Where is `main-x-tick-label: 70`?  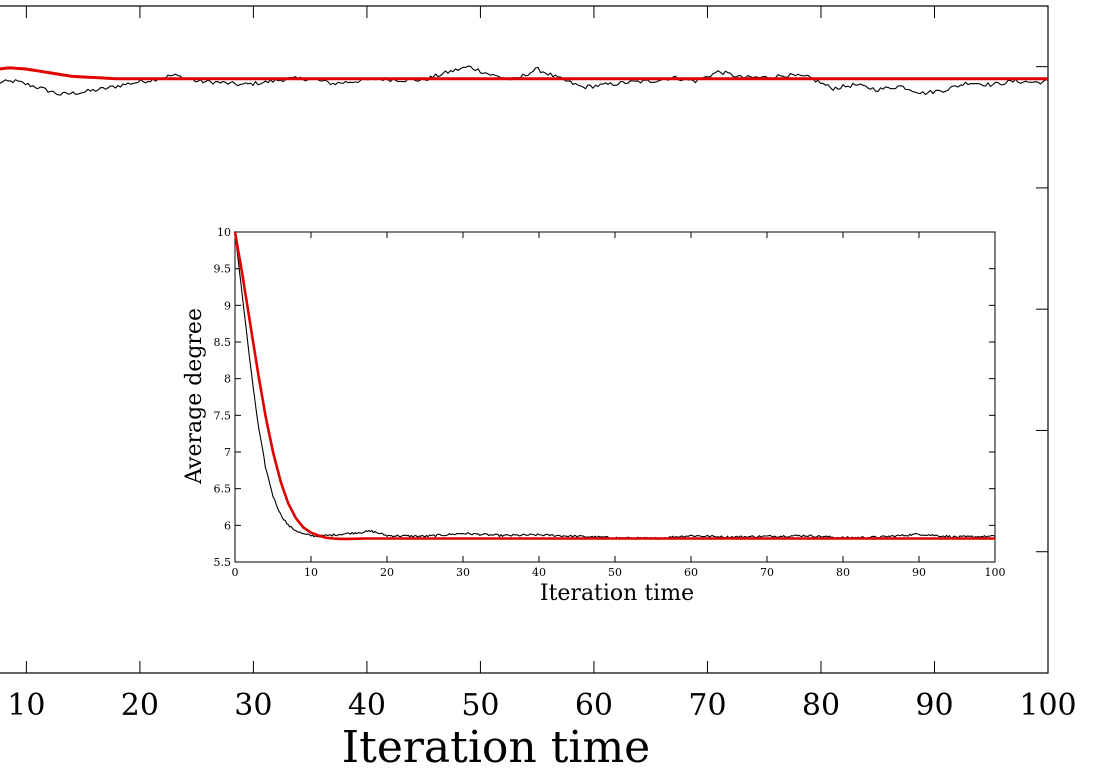
main-x-tick-label: 70 is located at coordinates (707, 705).